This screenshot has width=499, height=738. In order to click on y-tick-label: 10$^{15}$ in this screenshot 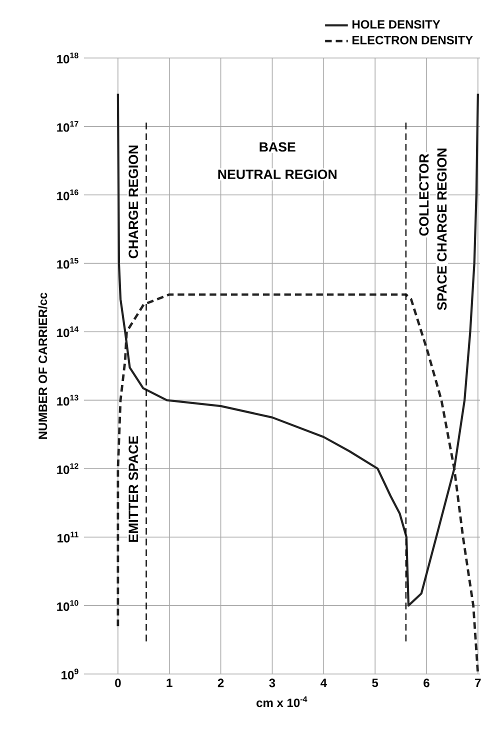, I will do `click(67, 263)`.